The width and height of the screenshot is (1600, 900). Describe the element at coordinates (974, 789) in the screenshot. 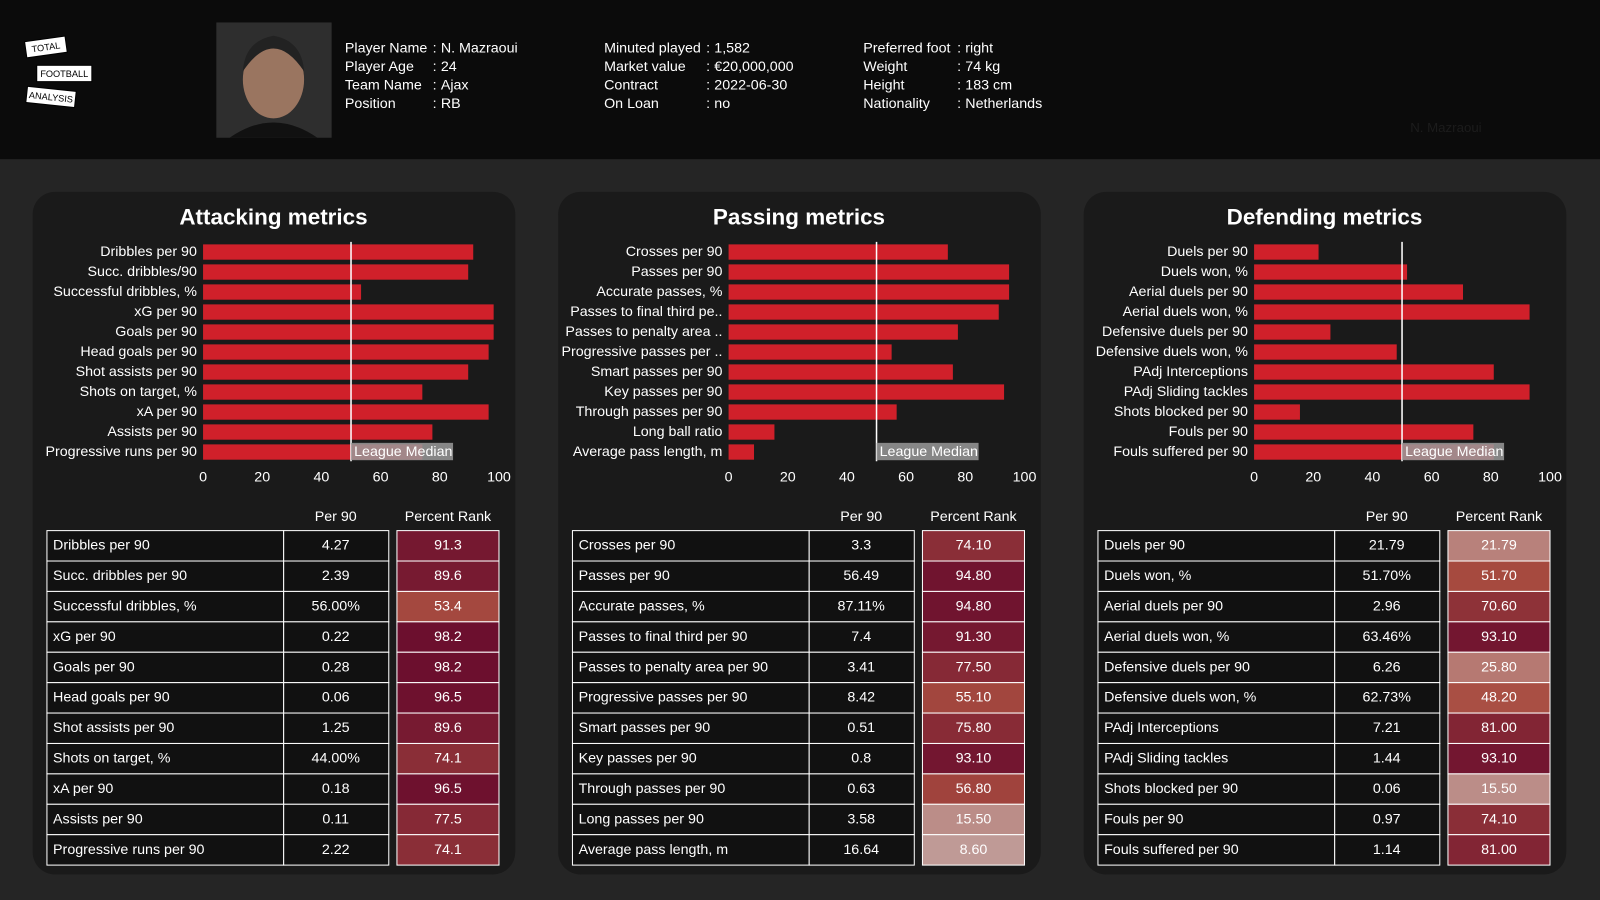

I see `percent-rank: 56.80` at that location.